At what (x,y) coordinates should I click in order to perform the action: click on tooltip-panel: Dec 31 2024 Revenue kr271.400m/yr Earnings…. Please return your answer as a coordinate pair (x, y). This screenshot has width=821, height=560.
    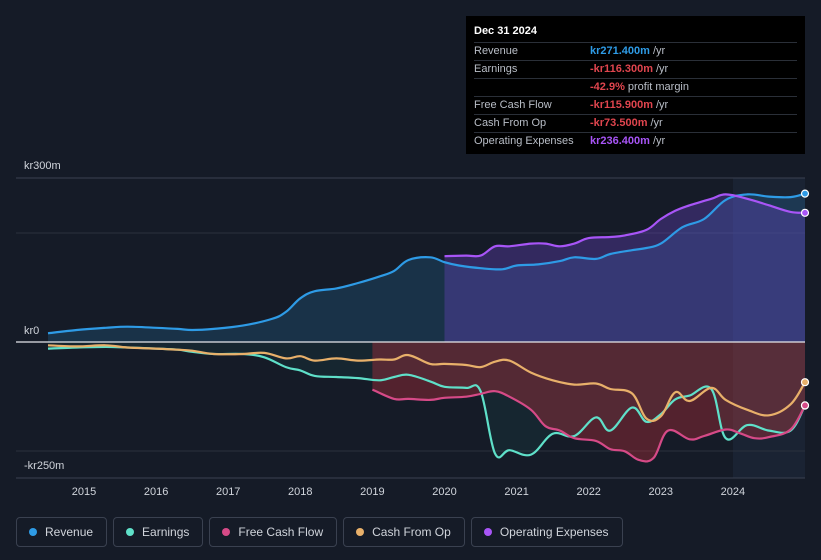
    Looking at the image, I should click on (635, 85).